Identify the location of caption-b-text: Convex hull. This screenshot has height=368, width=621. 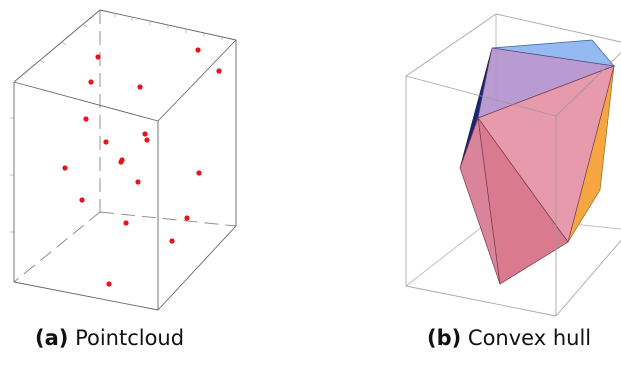
(529, 338).